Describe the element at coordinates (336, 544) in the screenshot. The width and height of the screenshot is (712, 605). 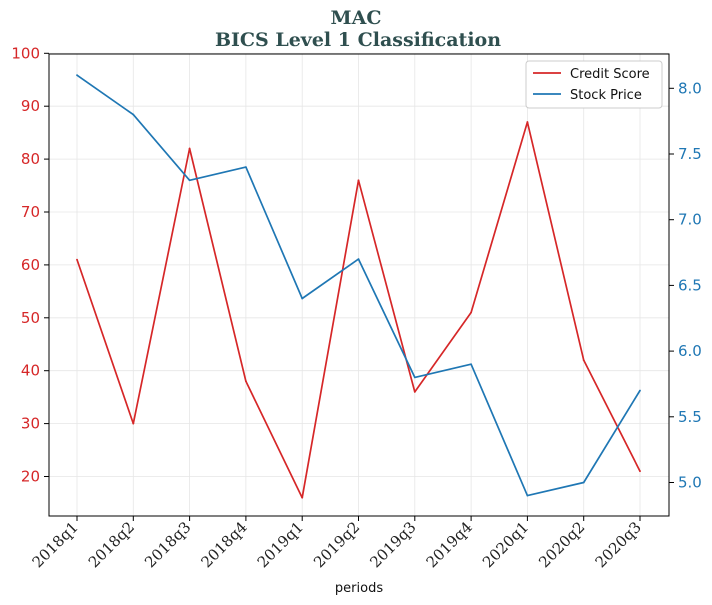
I see `x-tick-label: 2019q2` at that location.